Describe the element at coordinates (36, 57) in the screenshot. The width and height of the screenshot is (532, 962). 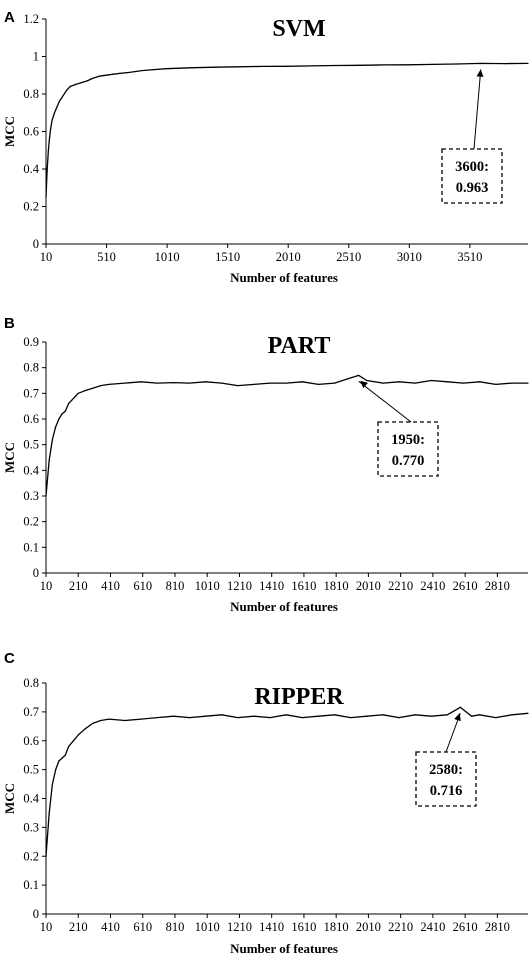
I see `y-tick-label: 1` at that location.